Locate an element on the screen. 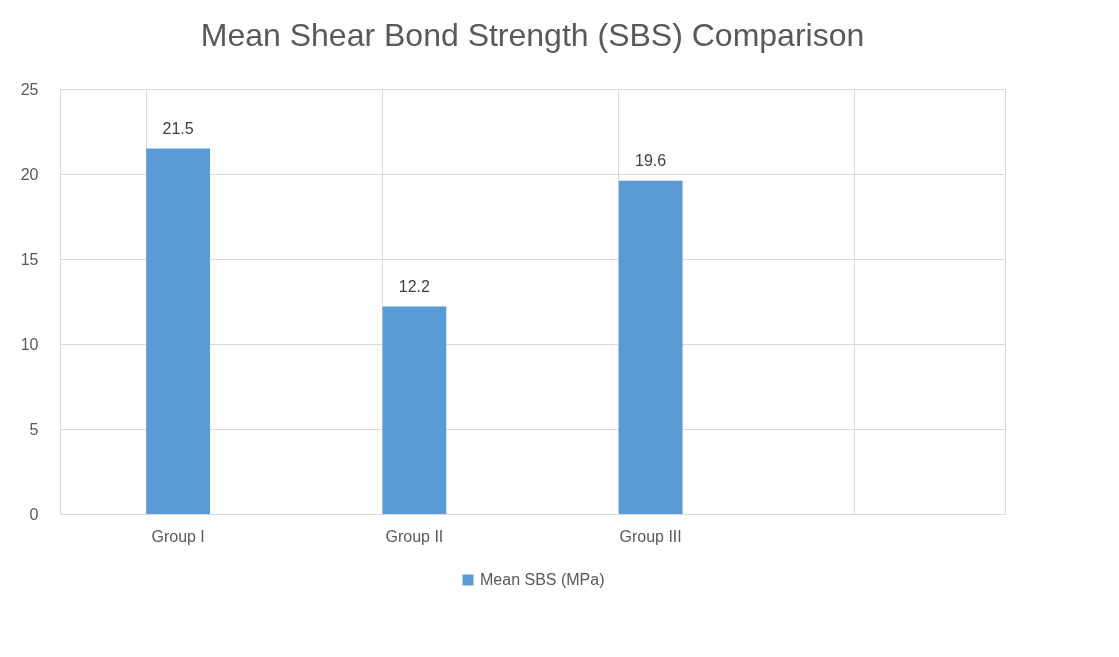  data-label: 12.2 is located at coordinates (414, 286).